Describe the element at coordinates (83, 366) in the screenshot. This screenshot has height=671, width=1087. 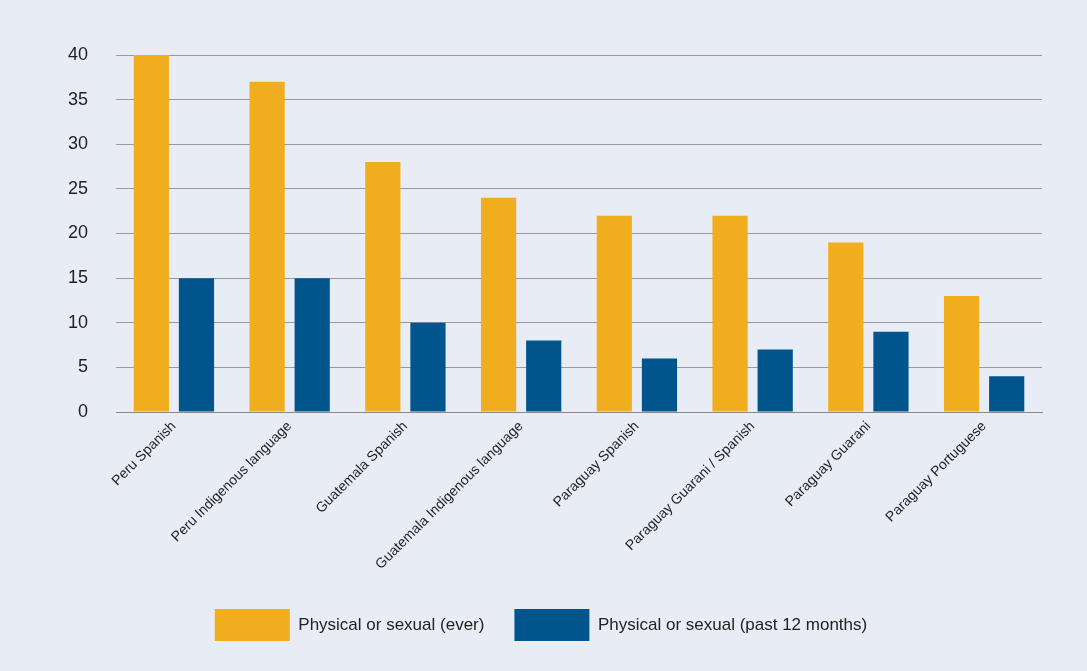
I see `y-tick-label: 5` at that location.